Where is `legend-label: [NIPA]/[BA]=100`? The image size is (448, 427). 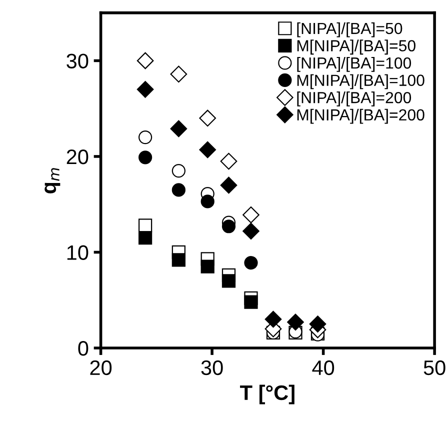 legend-label: [NIPA]/[BA]=100 is located at coordinates (354, 64).